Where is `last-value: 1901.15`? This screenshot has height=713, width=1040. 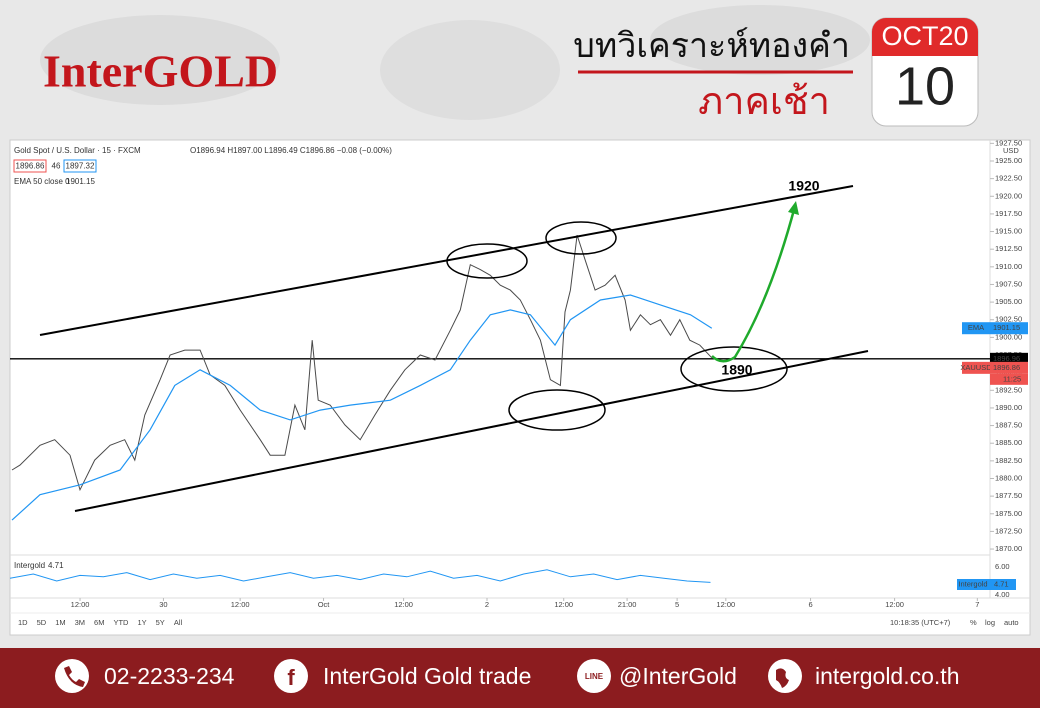 last-value: 1901.15 is located at coordinates (1006, 327).